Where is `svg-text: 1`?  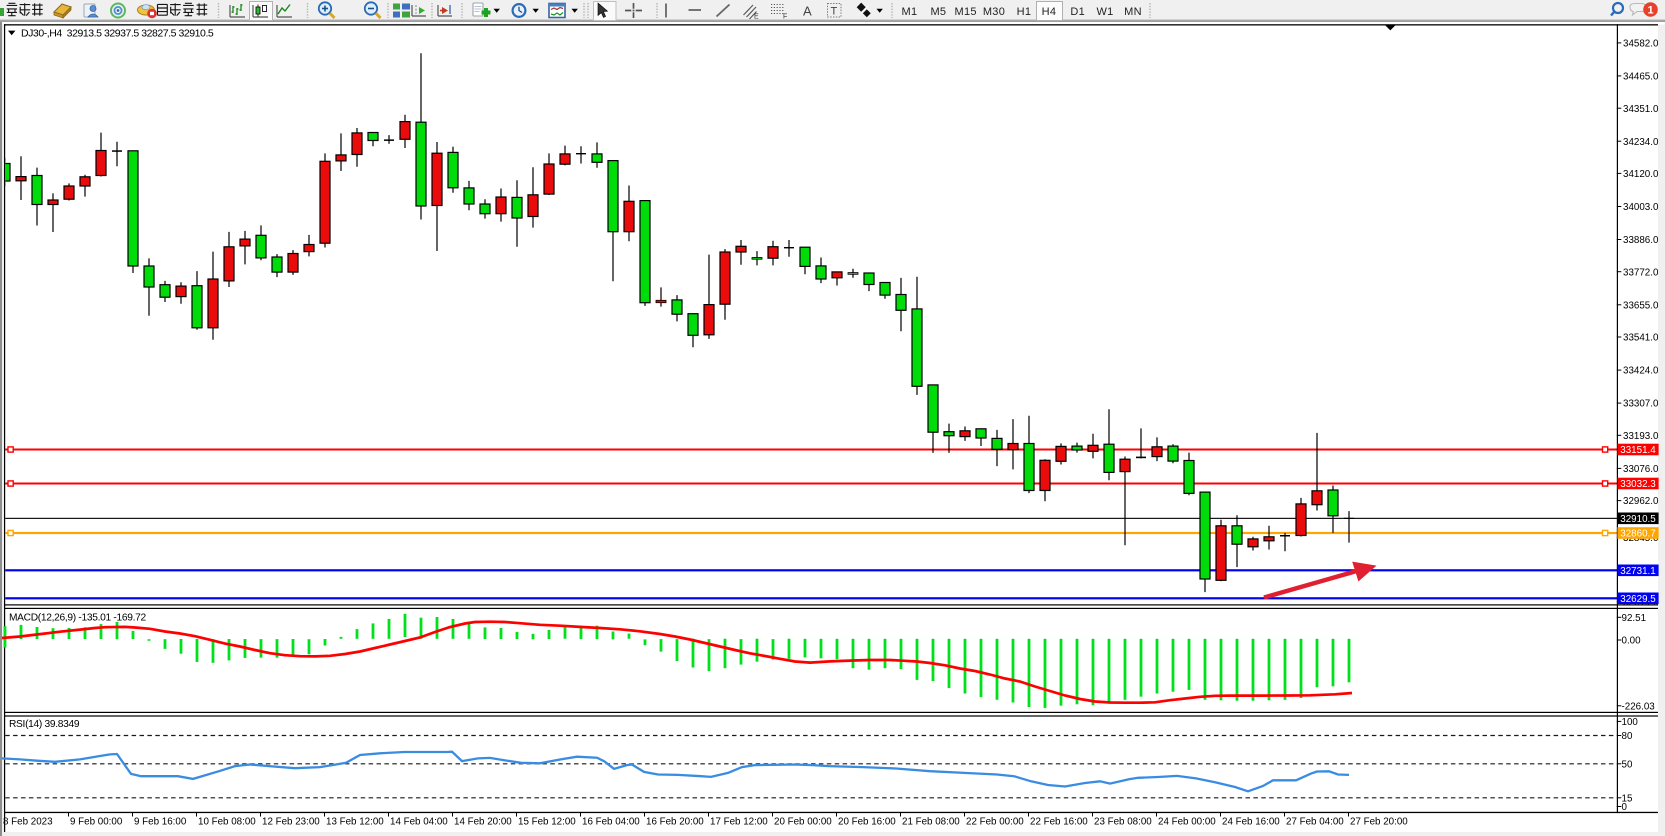
svg-text: 1 is located at coordinates (1650, 11).